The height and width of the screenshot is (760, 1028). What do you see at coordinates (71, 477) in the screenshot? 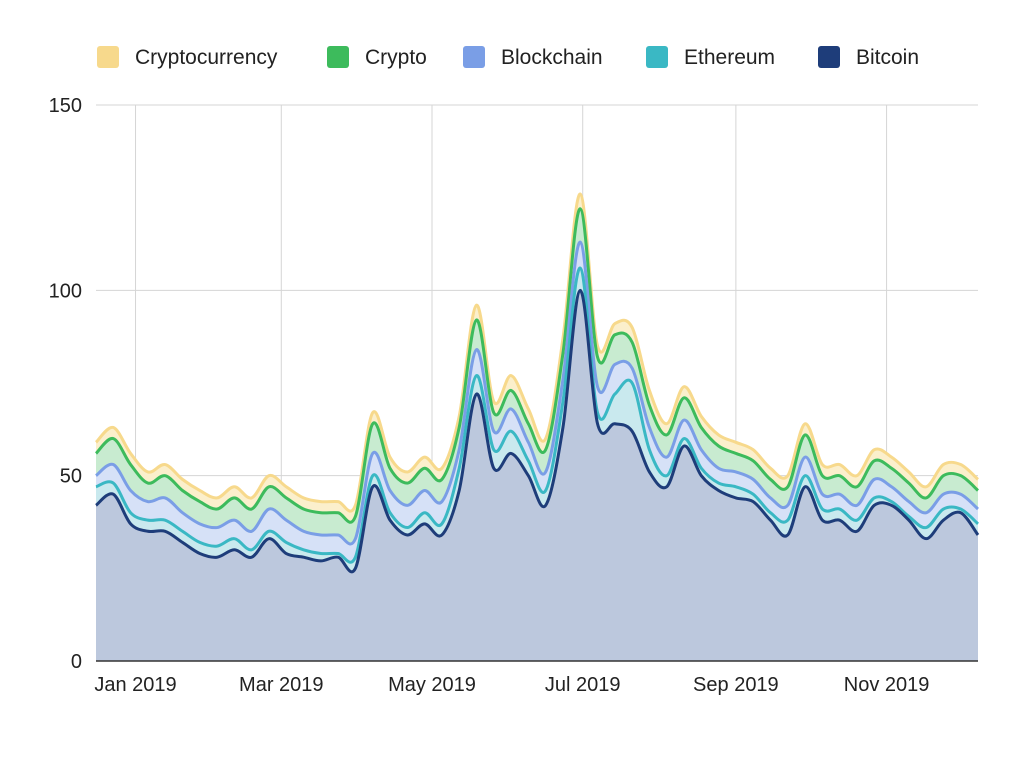
I see `y-tick-label: 50` at bounding box center [71, 477].